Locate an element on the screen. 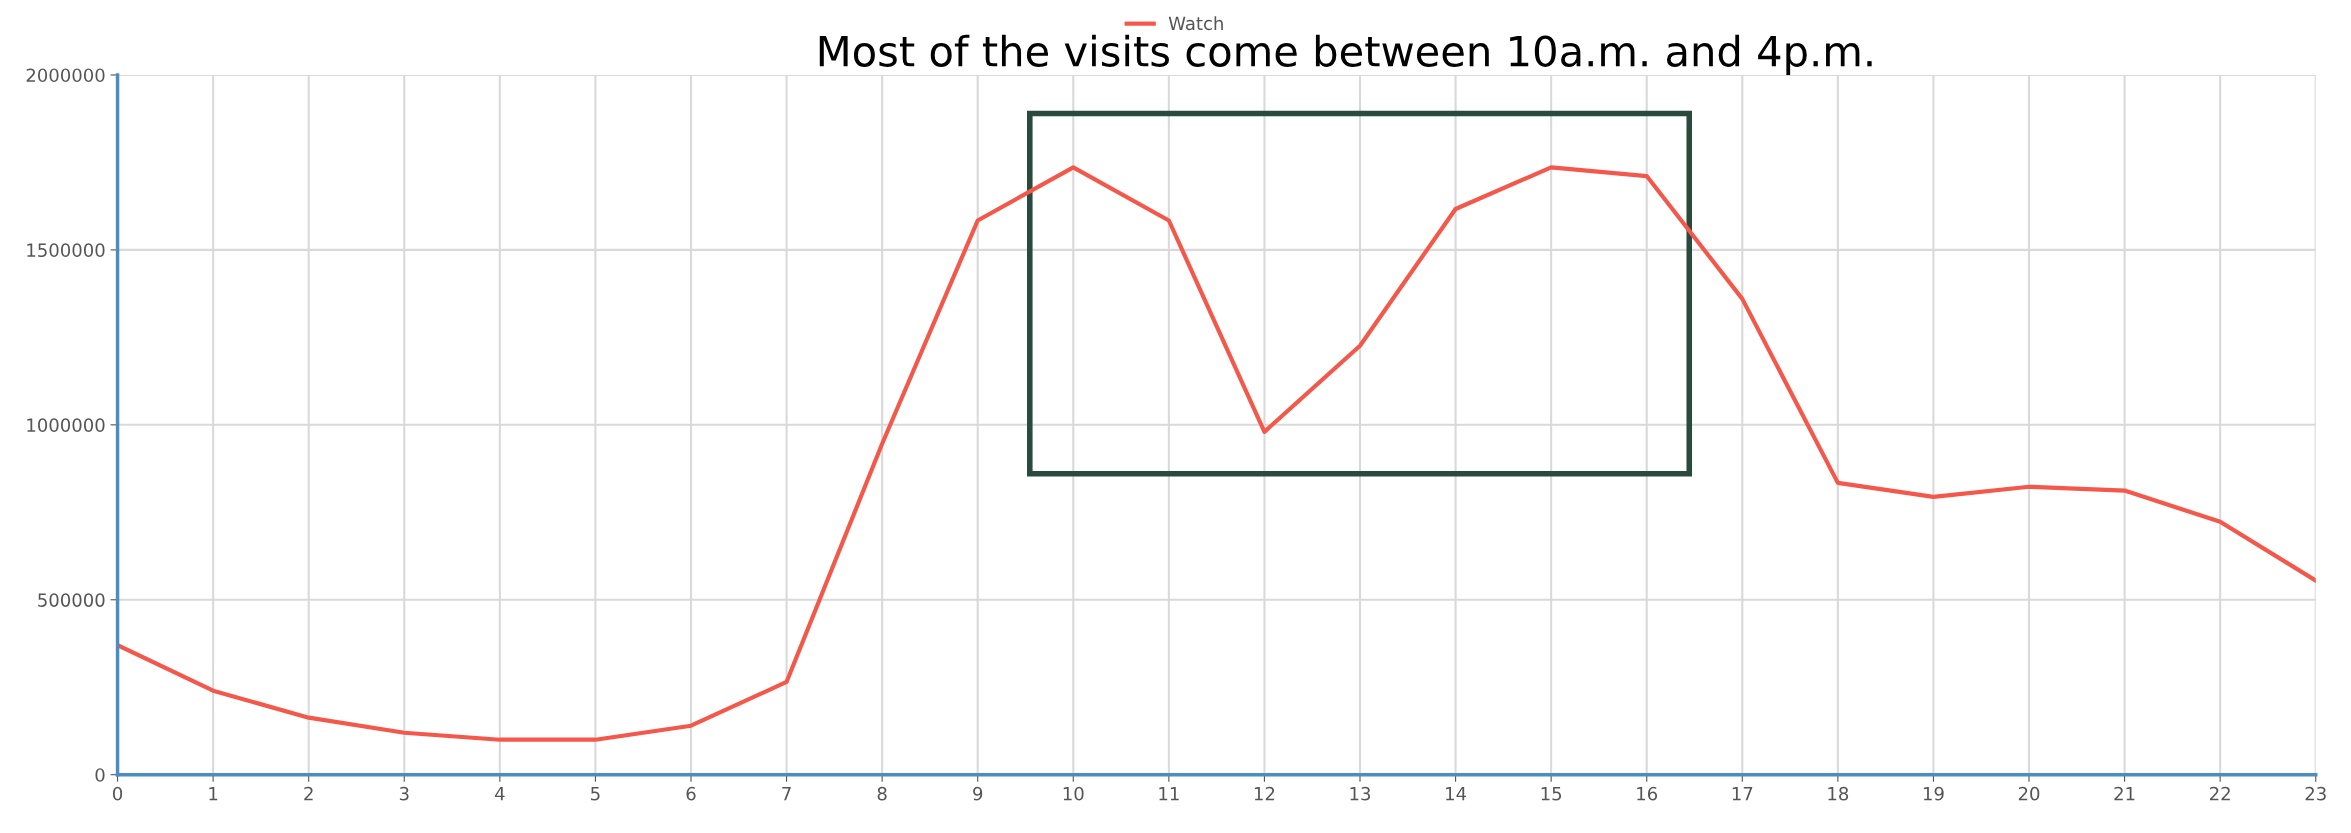  x-tick-label: 19 is located at coordinates (1933, 793).